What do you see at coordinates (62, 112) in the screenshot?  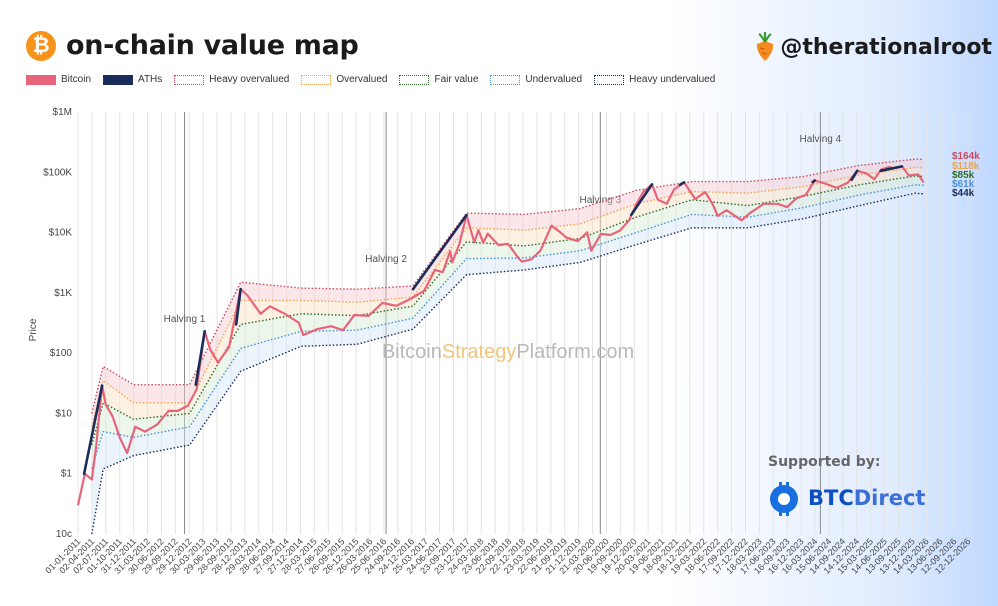 I see `y-tick-label: $1M` at bounding box center [62, 112].